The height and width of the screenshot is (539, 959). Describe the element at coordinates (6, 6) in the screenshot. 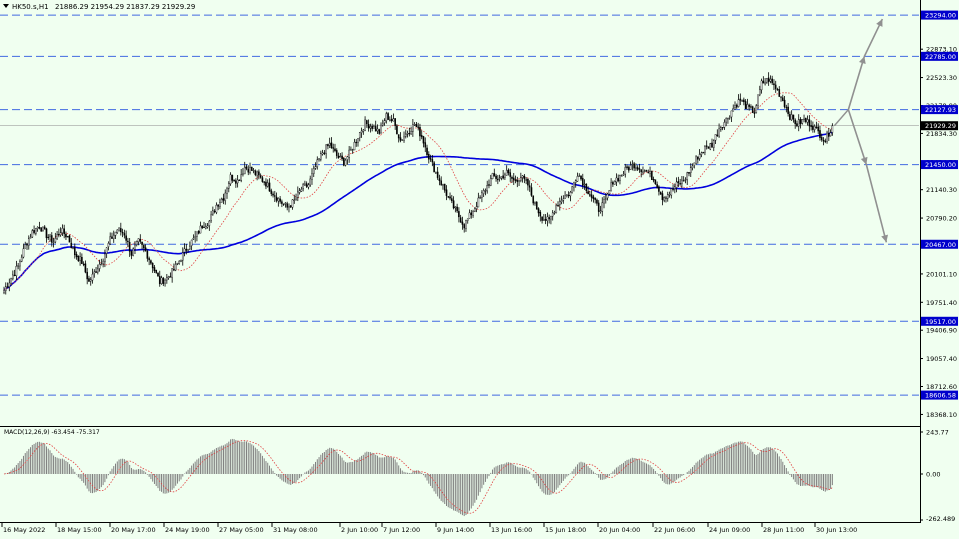

I see `chart-menu-triangle-icon` at that location.